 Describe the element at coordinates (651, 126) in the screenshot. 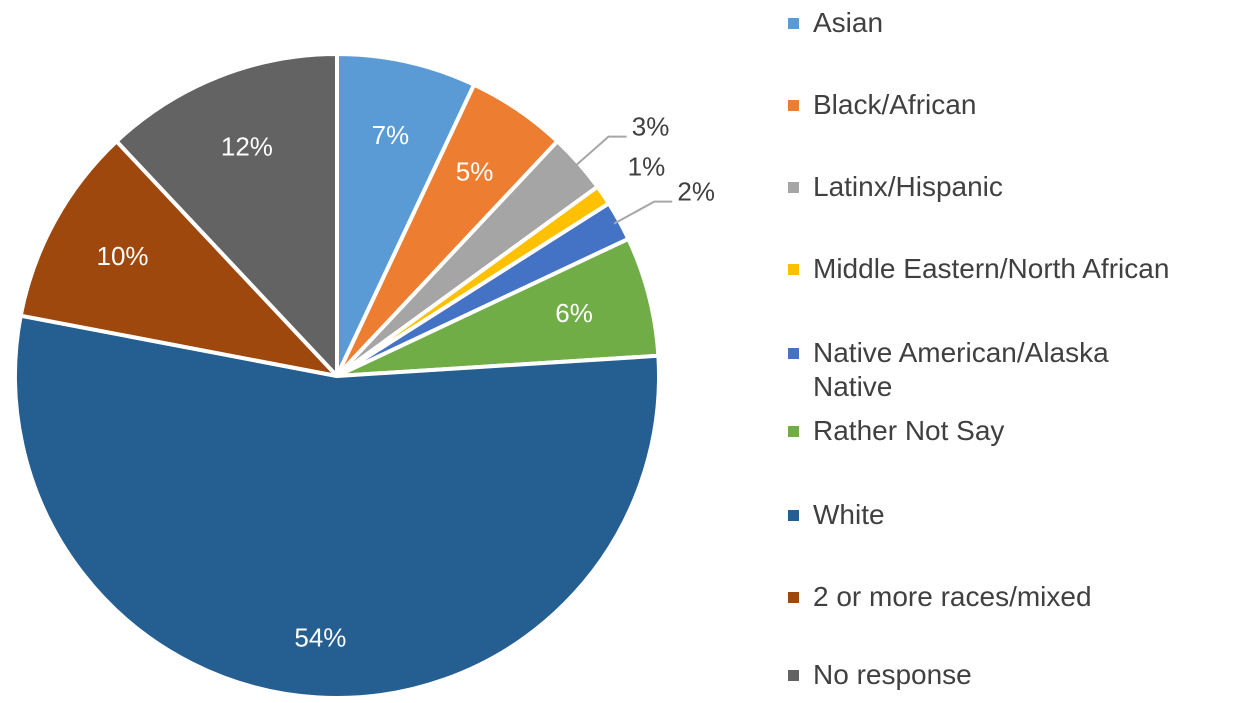

I see `data-label-latinx-hispanic: 3%` at that location.